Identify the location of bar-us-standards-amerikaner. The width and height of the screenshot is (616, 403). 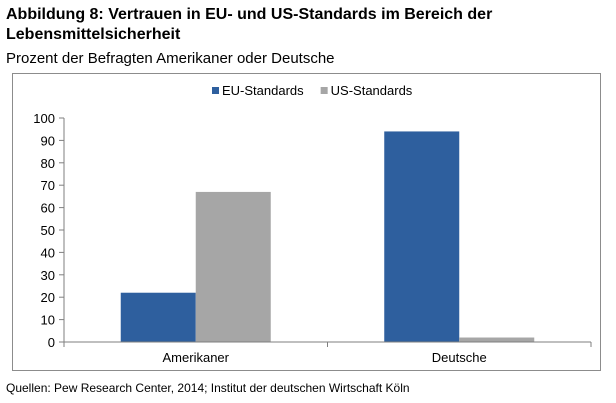
(233, 266).